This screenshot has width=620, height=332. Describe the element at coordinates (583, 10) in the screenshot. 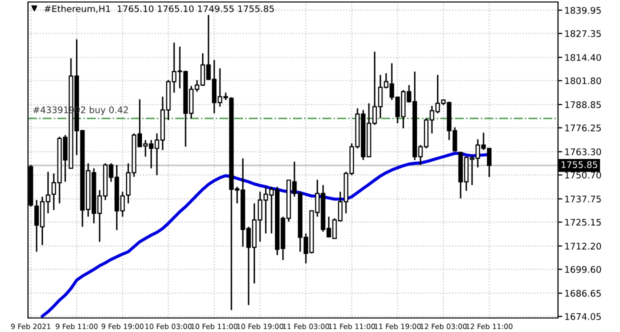

I see `y-tick-label: 1839.95` at that location.